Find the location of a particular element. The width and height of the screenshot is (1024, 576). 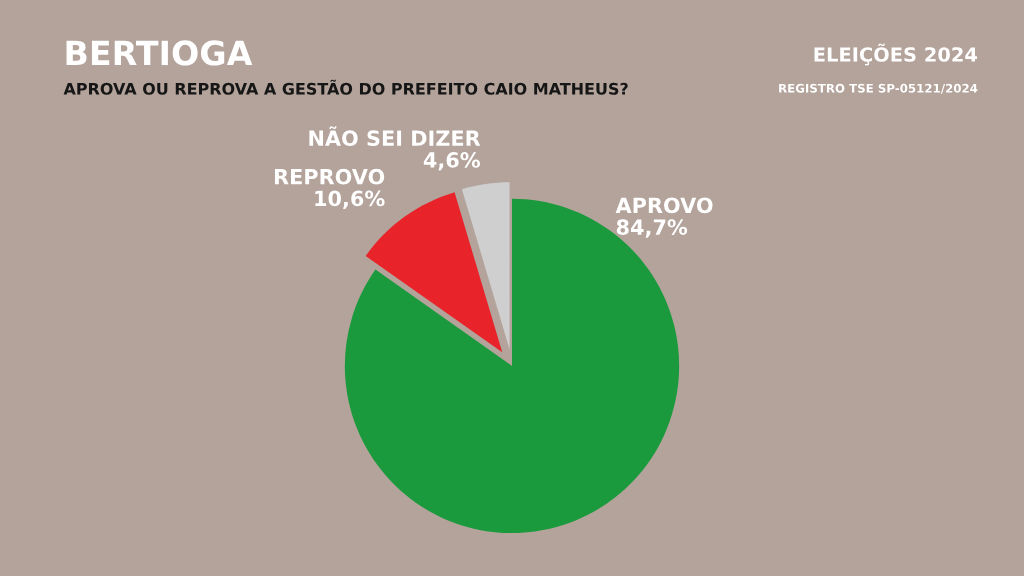

chart-title: BERTIOGA is located at coordinates (159, 53).